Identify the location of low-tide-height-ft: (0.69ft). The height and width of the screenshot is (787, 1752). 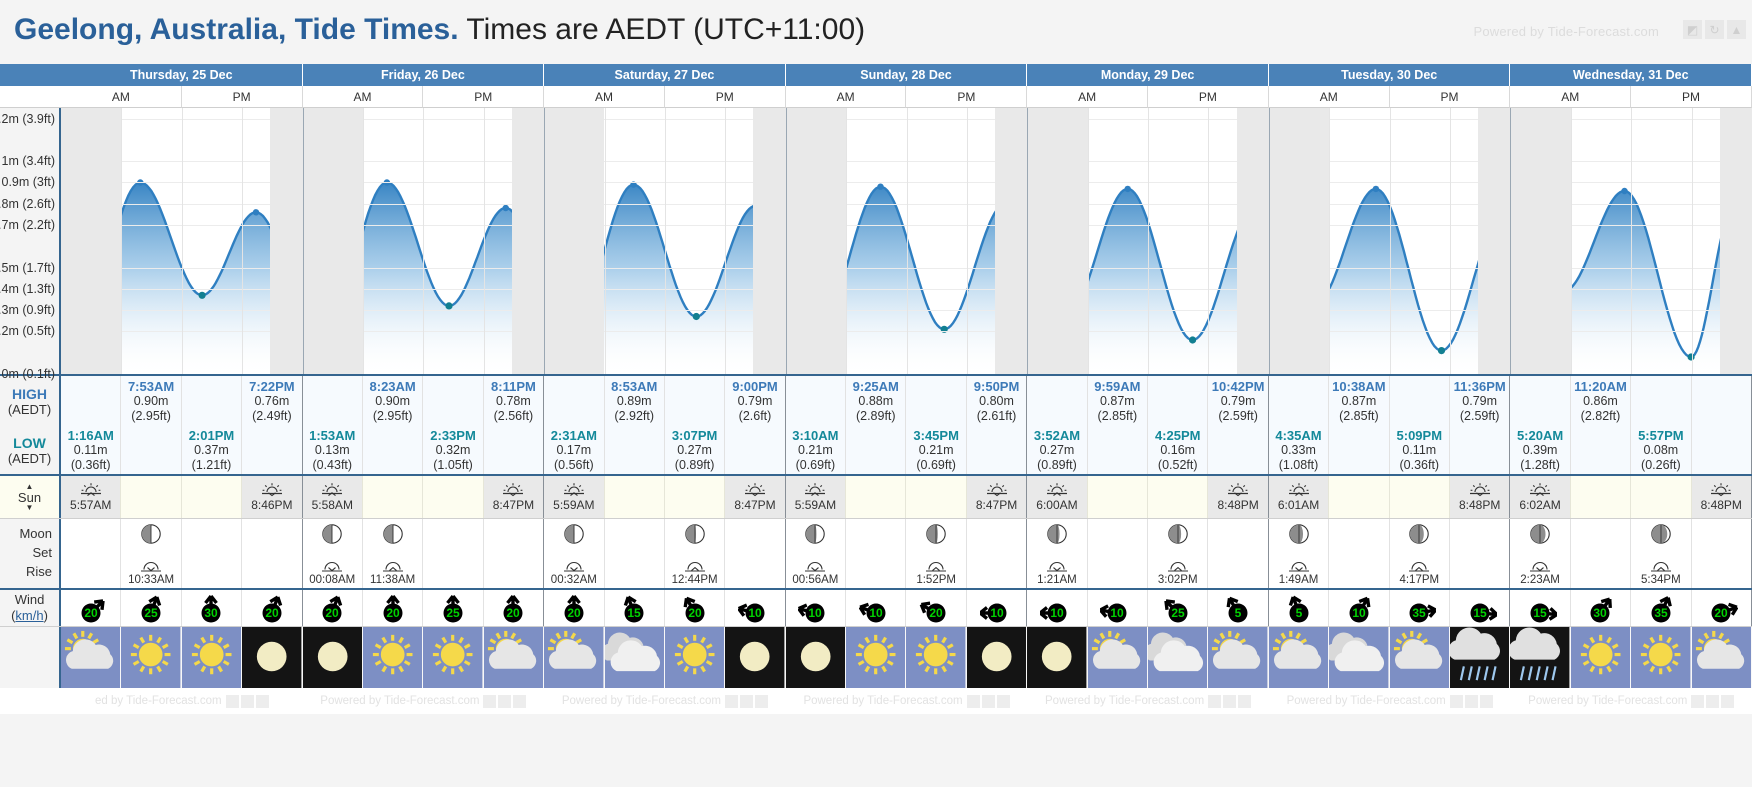
(936, 464).